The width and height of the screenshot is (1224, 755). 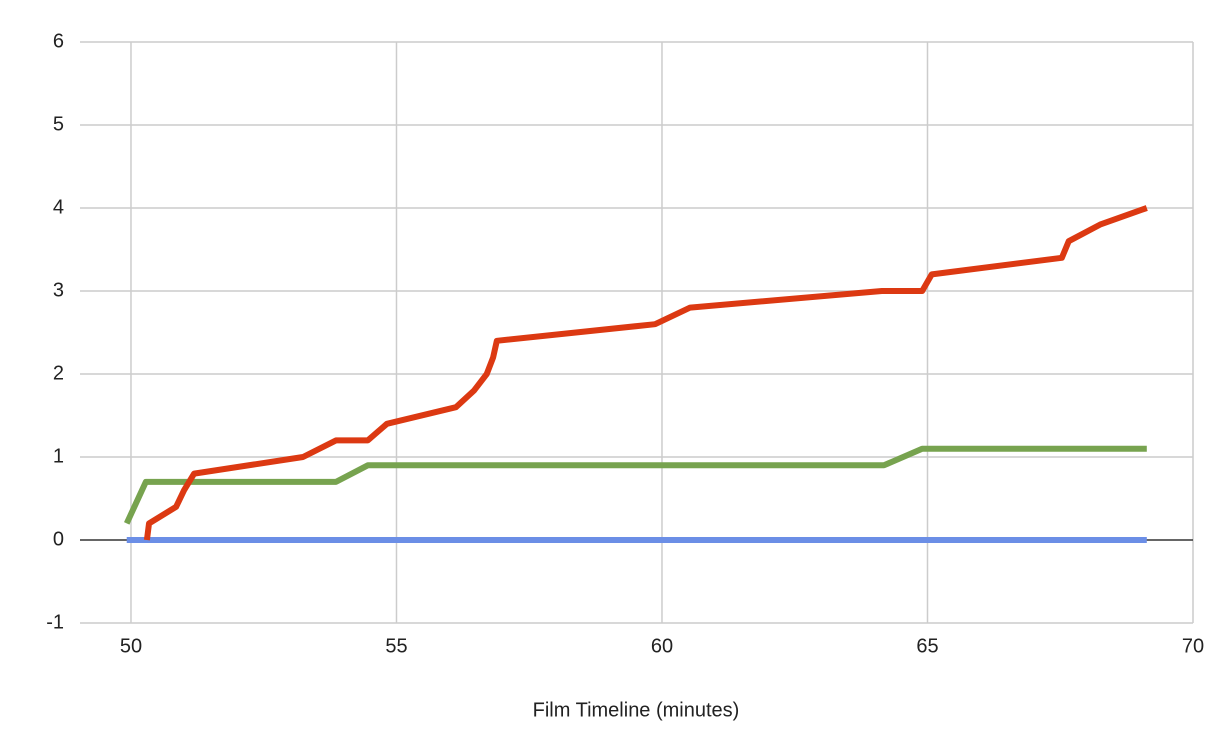 I want to click on y-tick-label: 0, so click(x=58, y=539).